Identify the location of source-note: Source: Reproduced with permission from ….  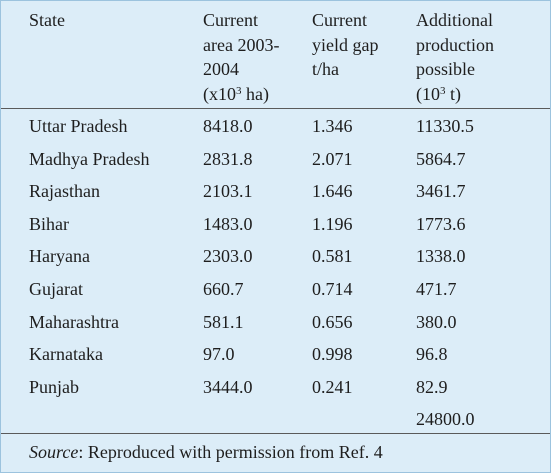
(206, 452).